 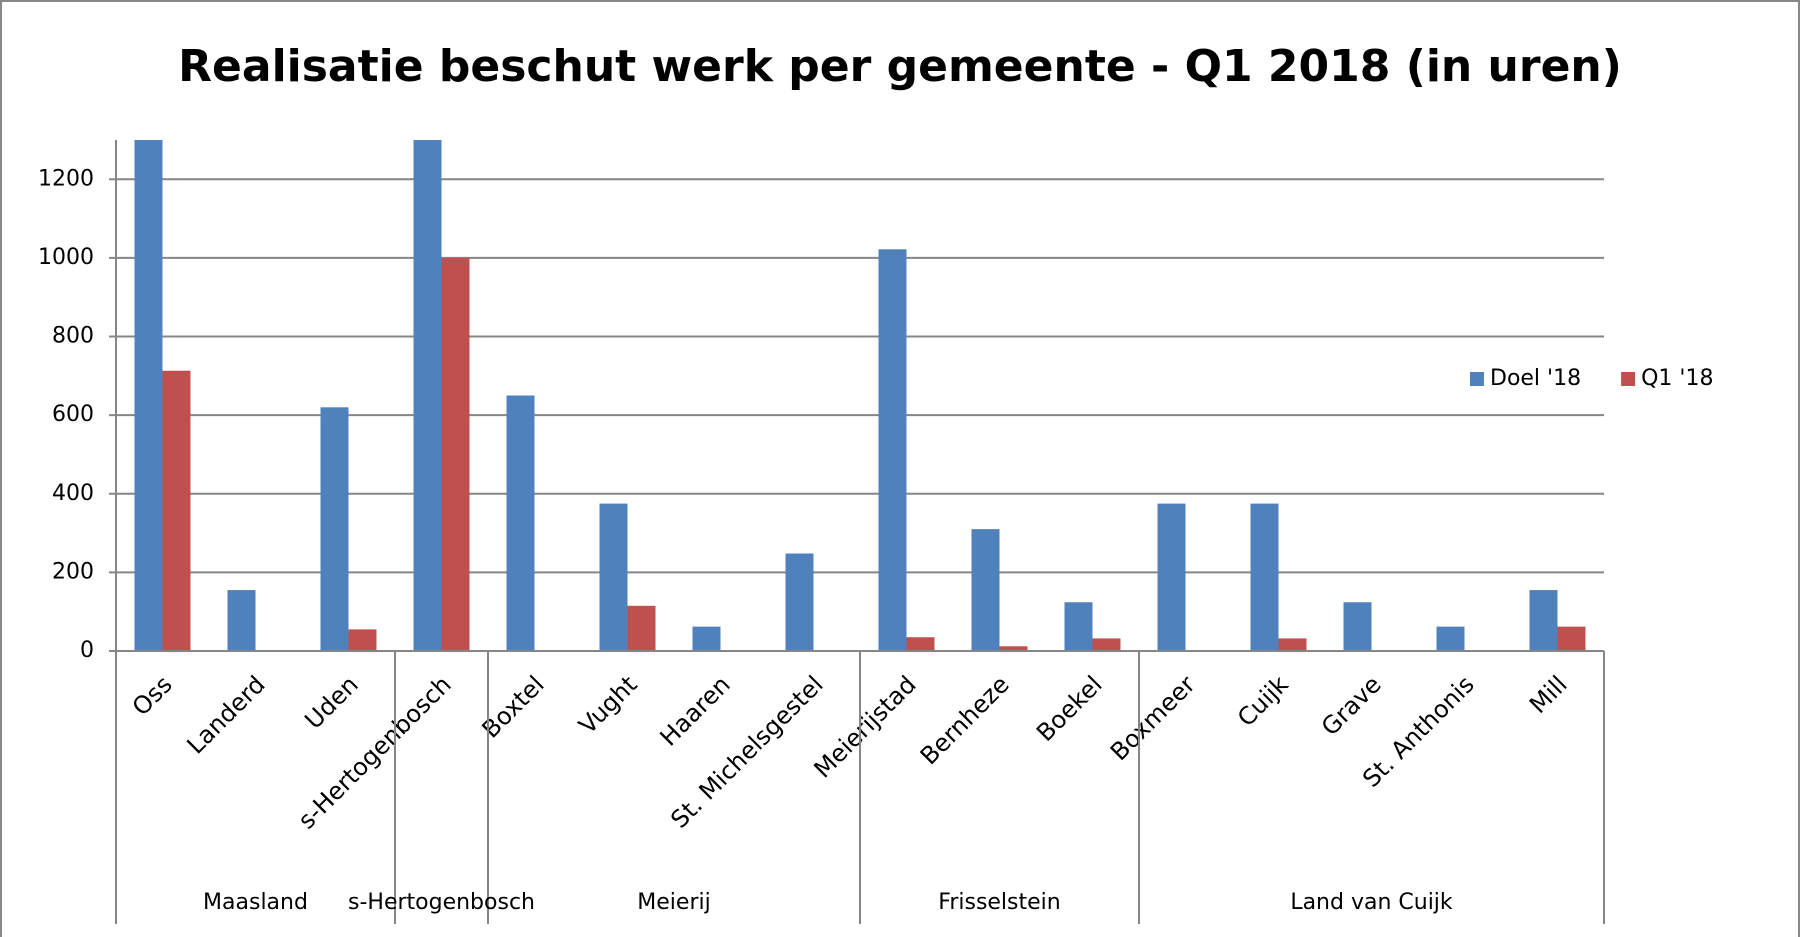 I want to click on y-tick-label: 0, so click(x=87, y=650).